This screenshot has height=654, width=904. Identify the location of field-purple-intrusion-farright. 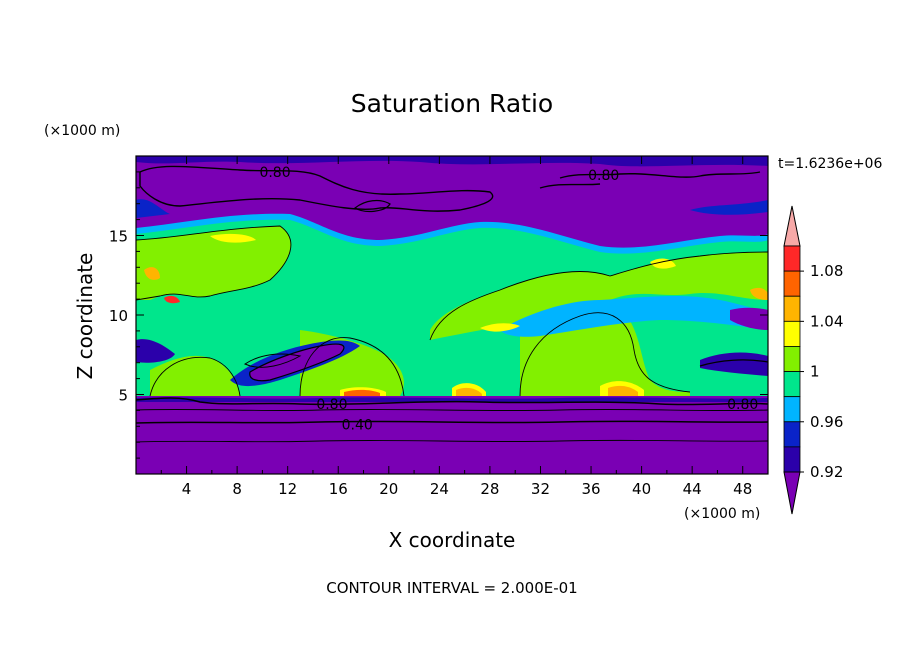
(734, 364).